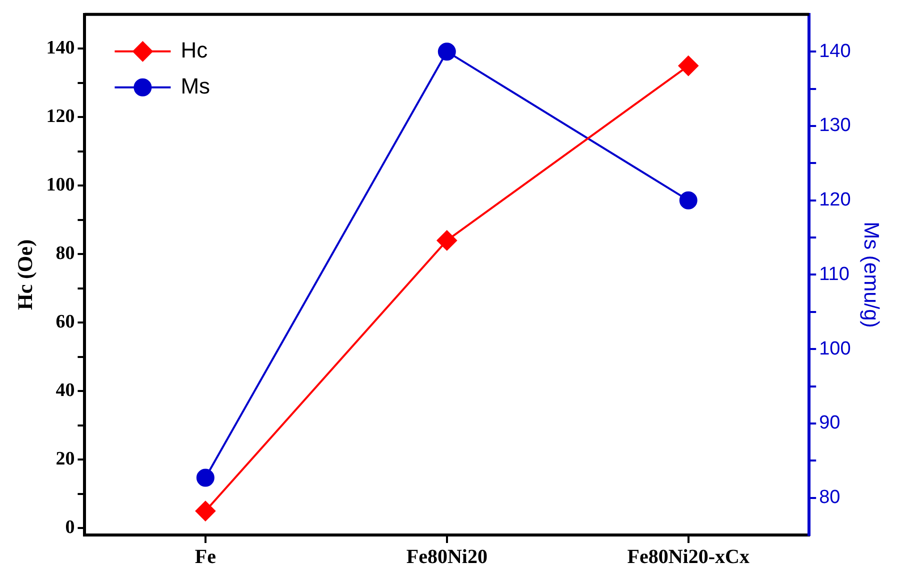 The width and height of the screenshot is (897, 577). Describe the element at coordinates (835, 349) in the screenshot. I see `y2-tick-label: 100` at that location.